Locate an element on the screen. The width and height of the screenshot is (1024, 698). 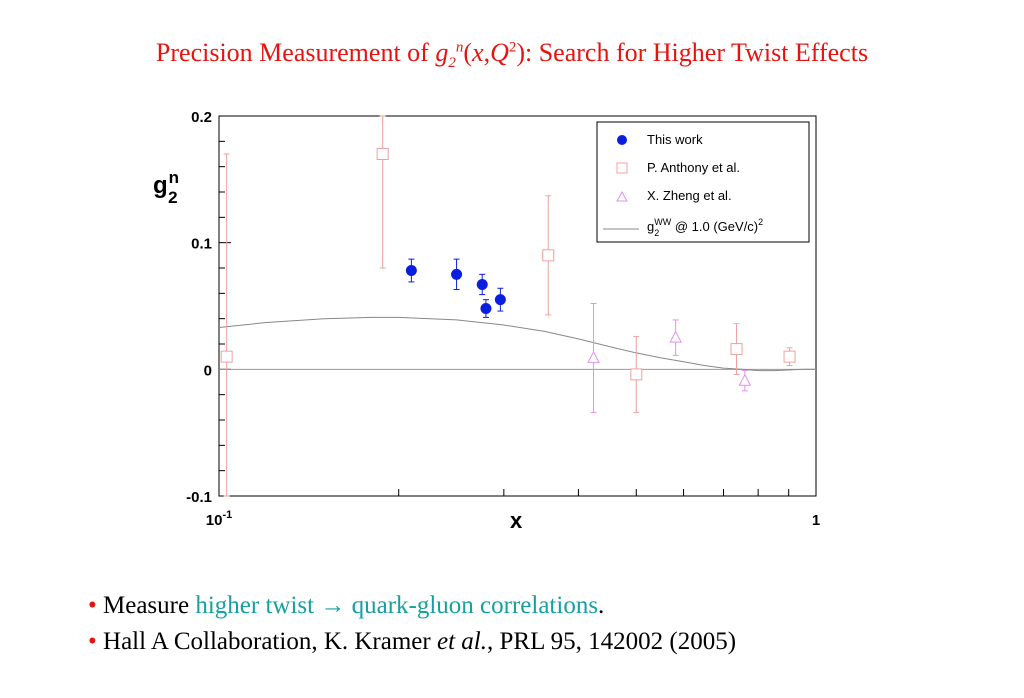
legend-box is located at coordinates (703, 182).